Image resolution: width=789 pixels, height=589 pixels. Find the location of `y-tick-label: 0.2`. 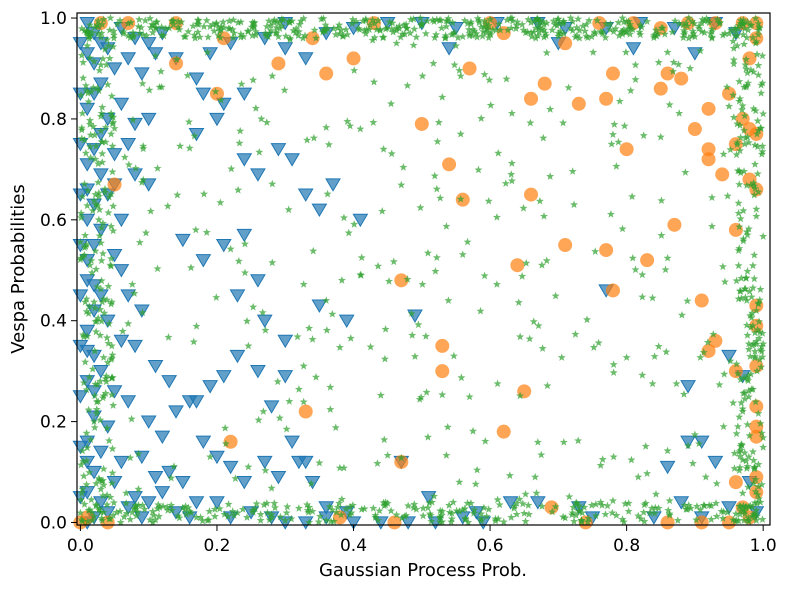

y-tick-label: 0.2 is located at coordinates (53, 423).